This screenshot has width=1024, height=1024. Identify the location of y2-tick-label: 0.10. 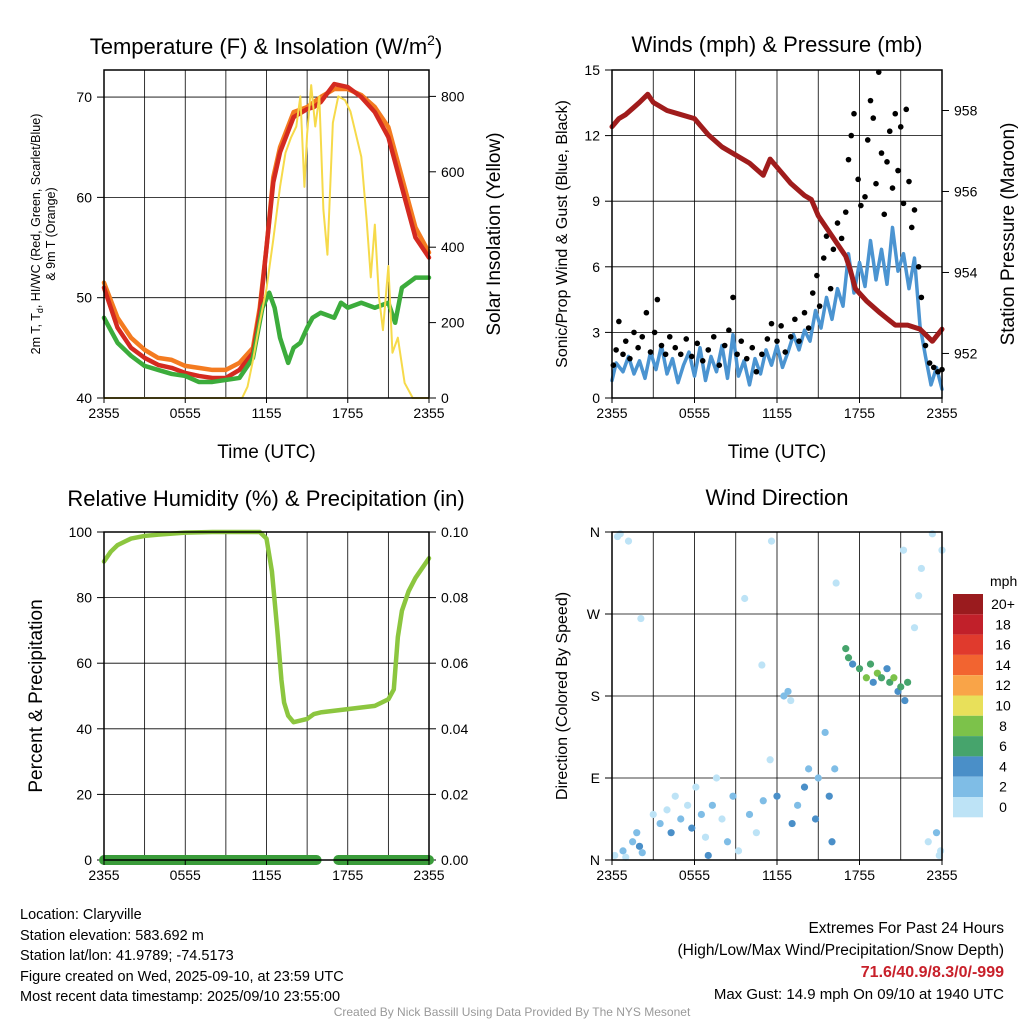
(454, 532).